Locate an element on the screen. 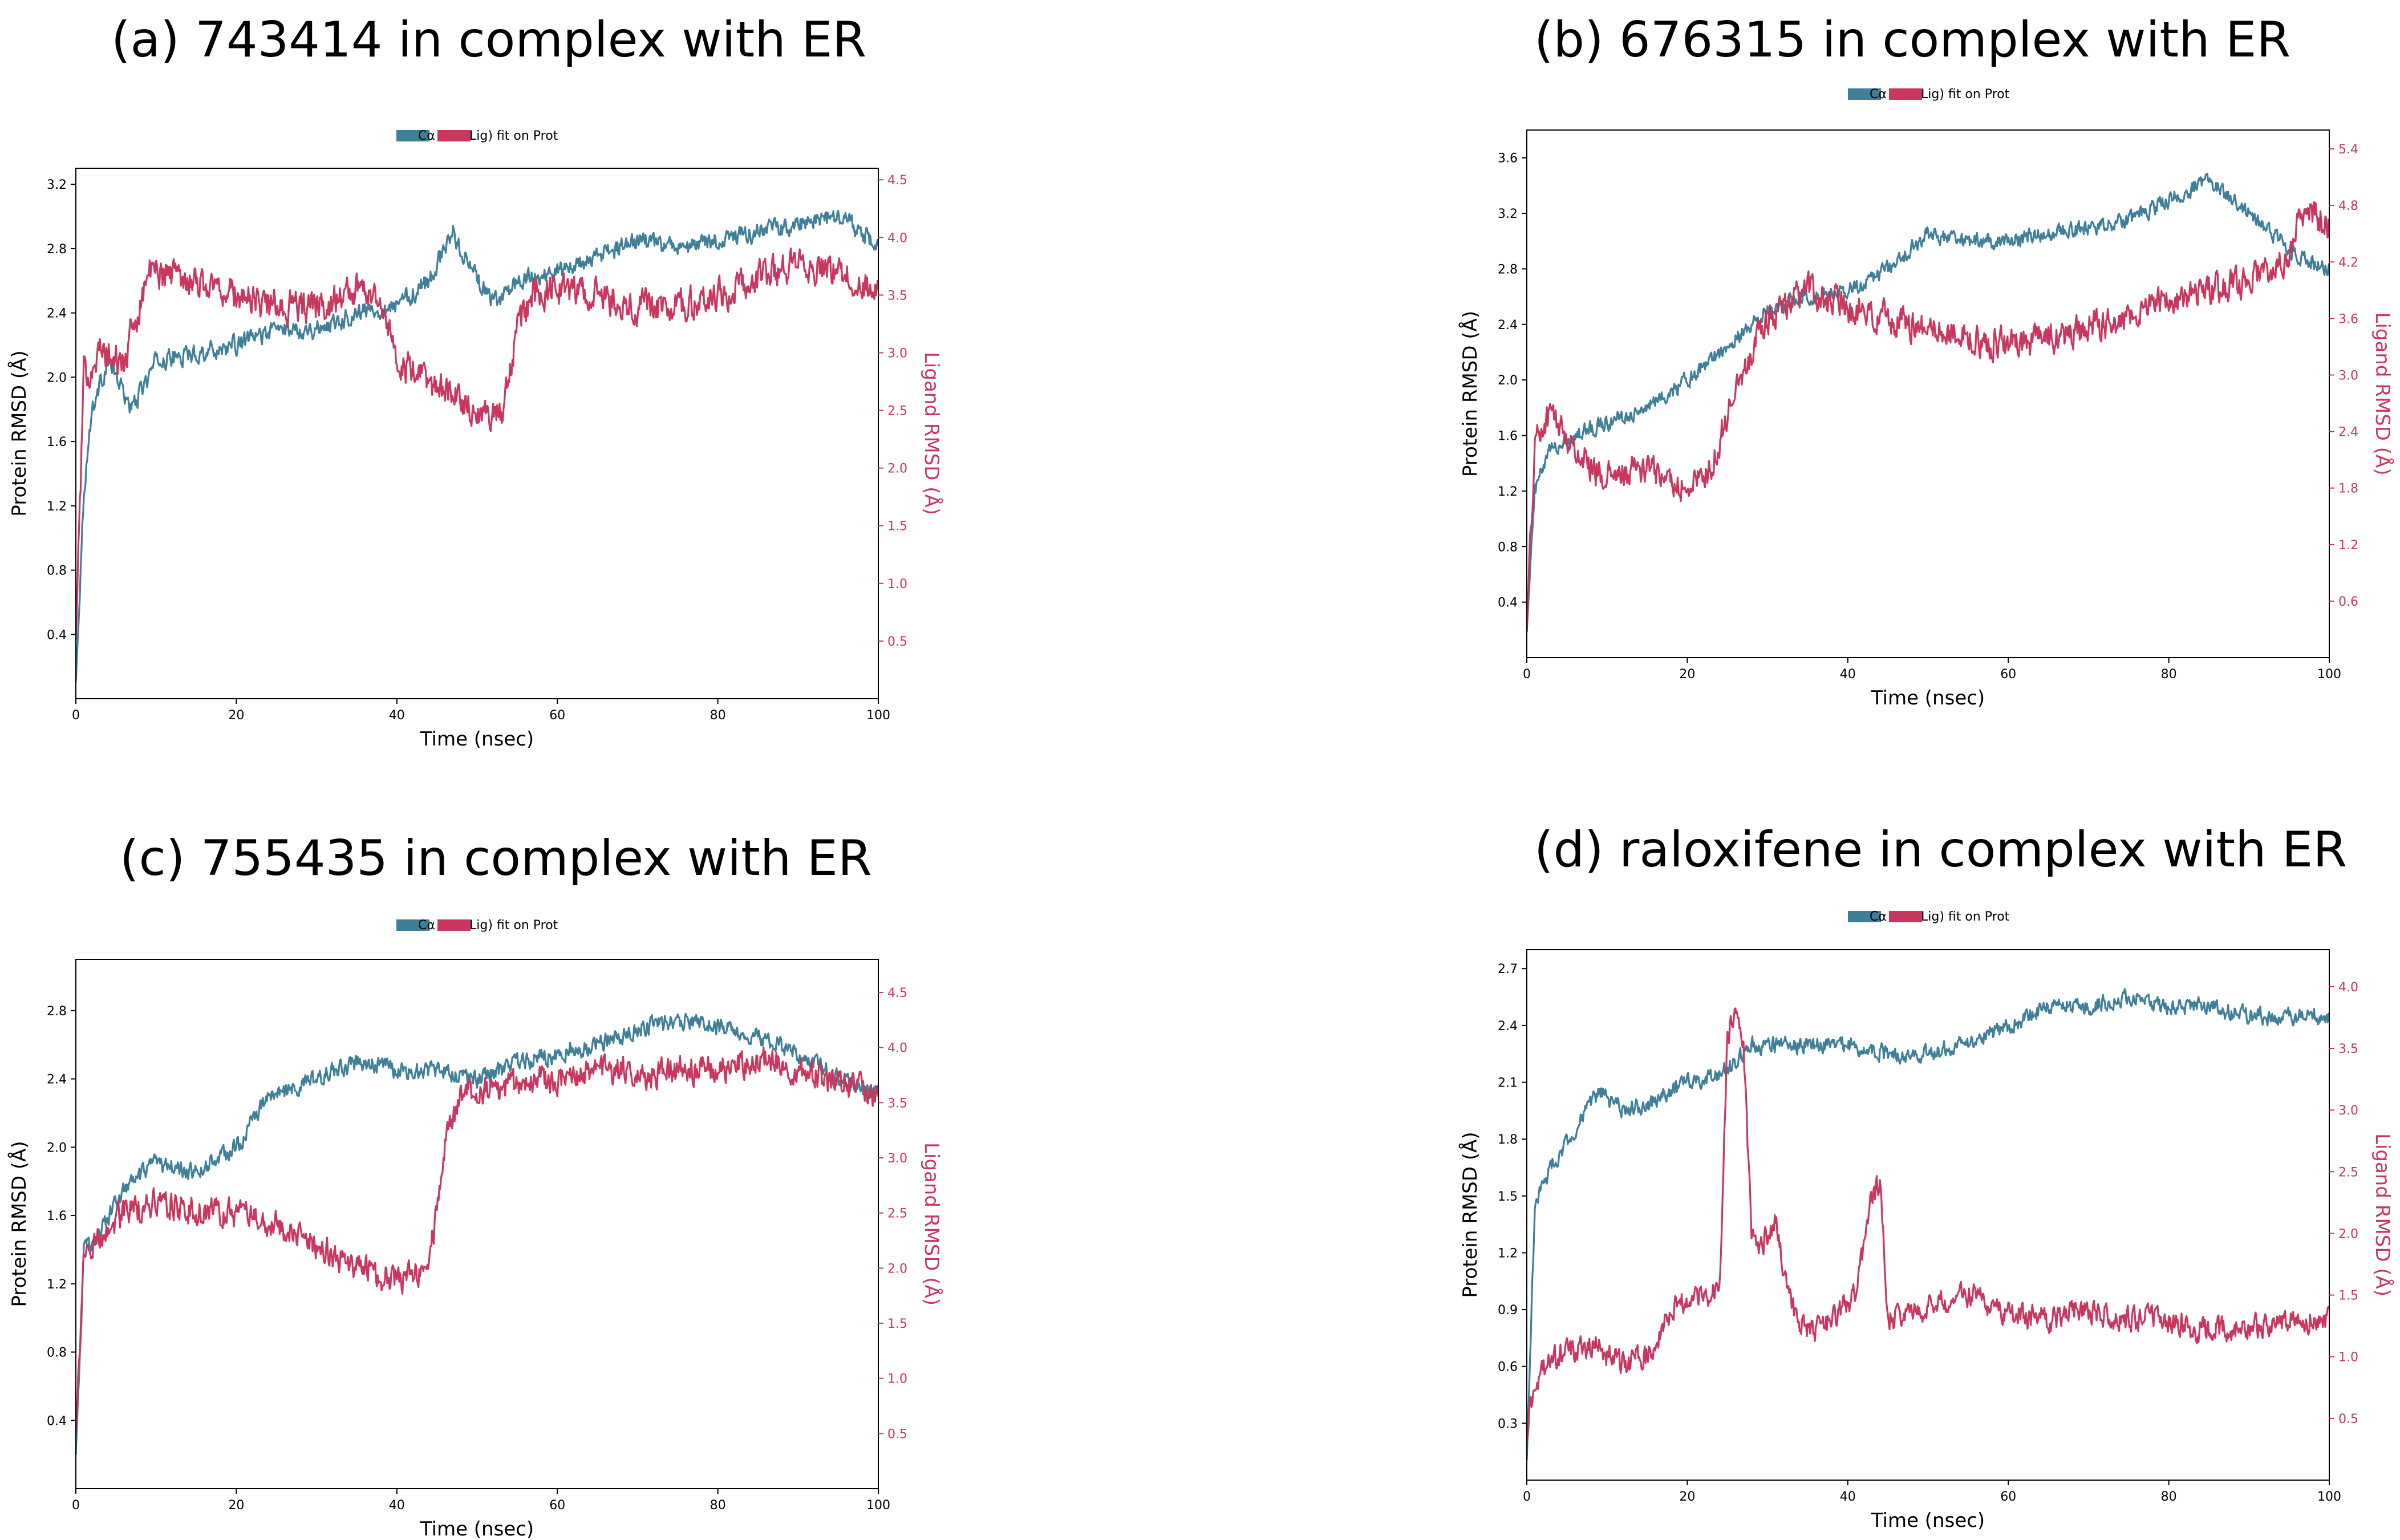  legend-c: Cα Lig) fit on Prot is located at coordinates (477, 926).